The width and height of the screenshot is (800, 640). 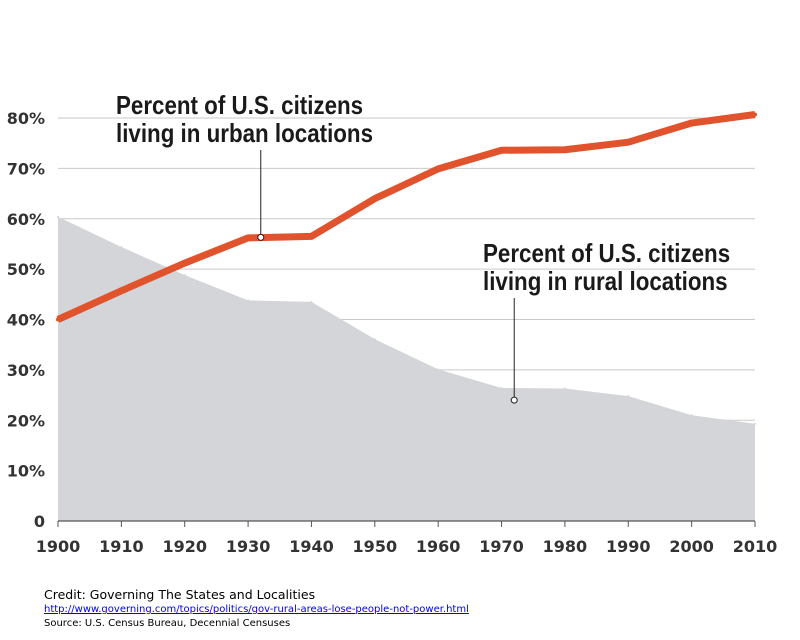 I want to click on x-tick-label: 1990, so click(x=628, y=546).